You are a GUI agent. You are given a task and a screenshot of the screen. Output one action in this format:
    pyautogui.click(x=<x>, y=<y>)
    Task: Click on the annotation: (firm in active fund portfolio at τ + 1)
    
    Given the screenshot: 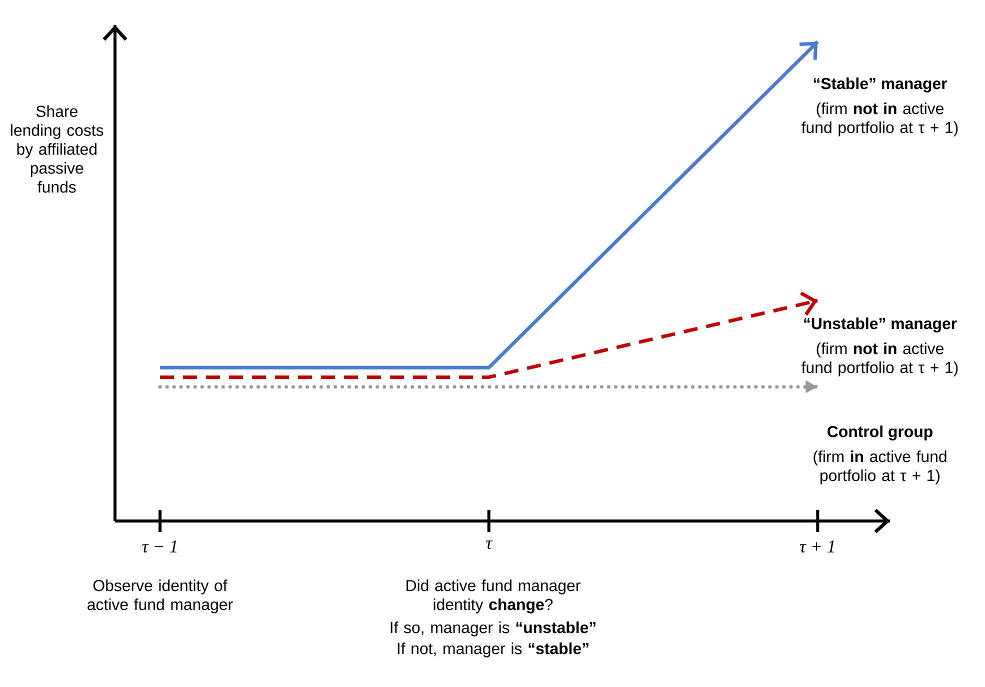 What is the action you would take?
    pyautogui.click(x=880, y=467)
    